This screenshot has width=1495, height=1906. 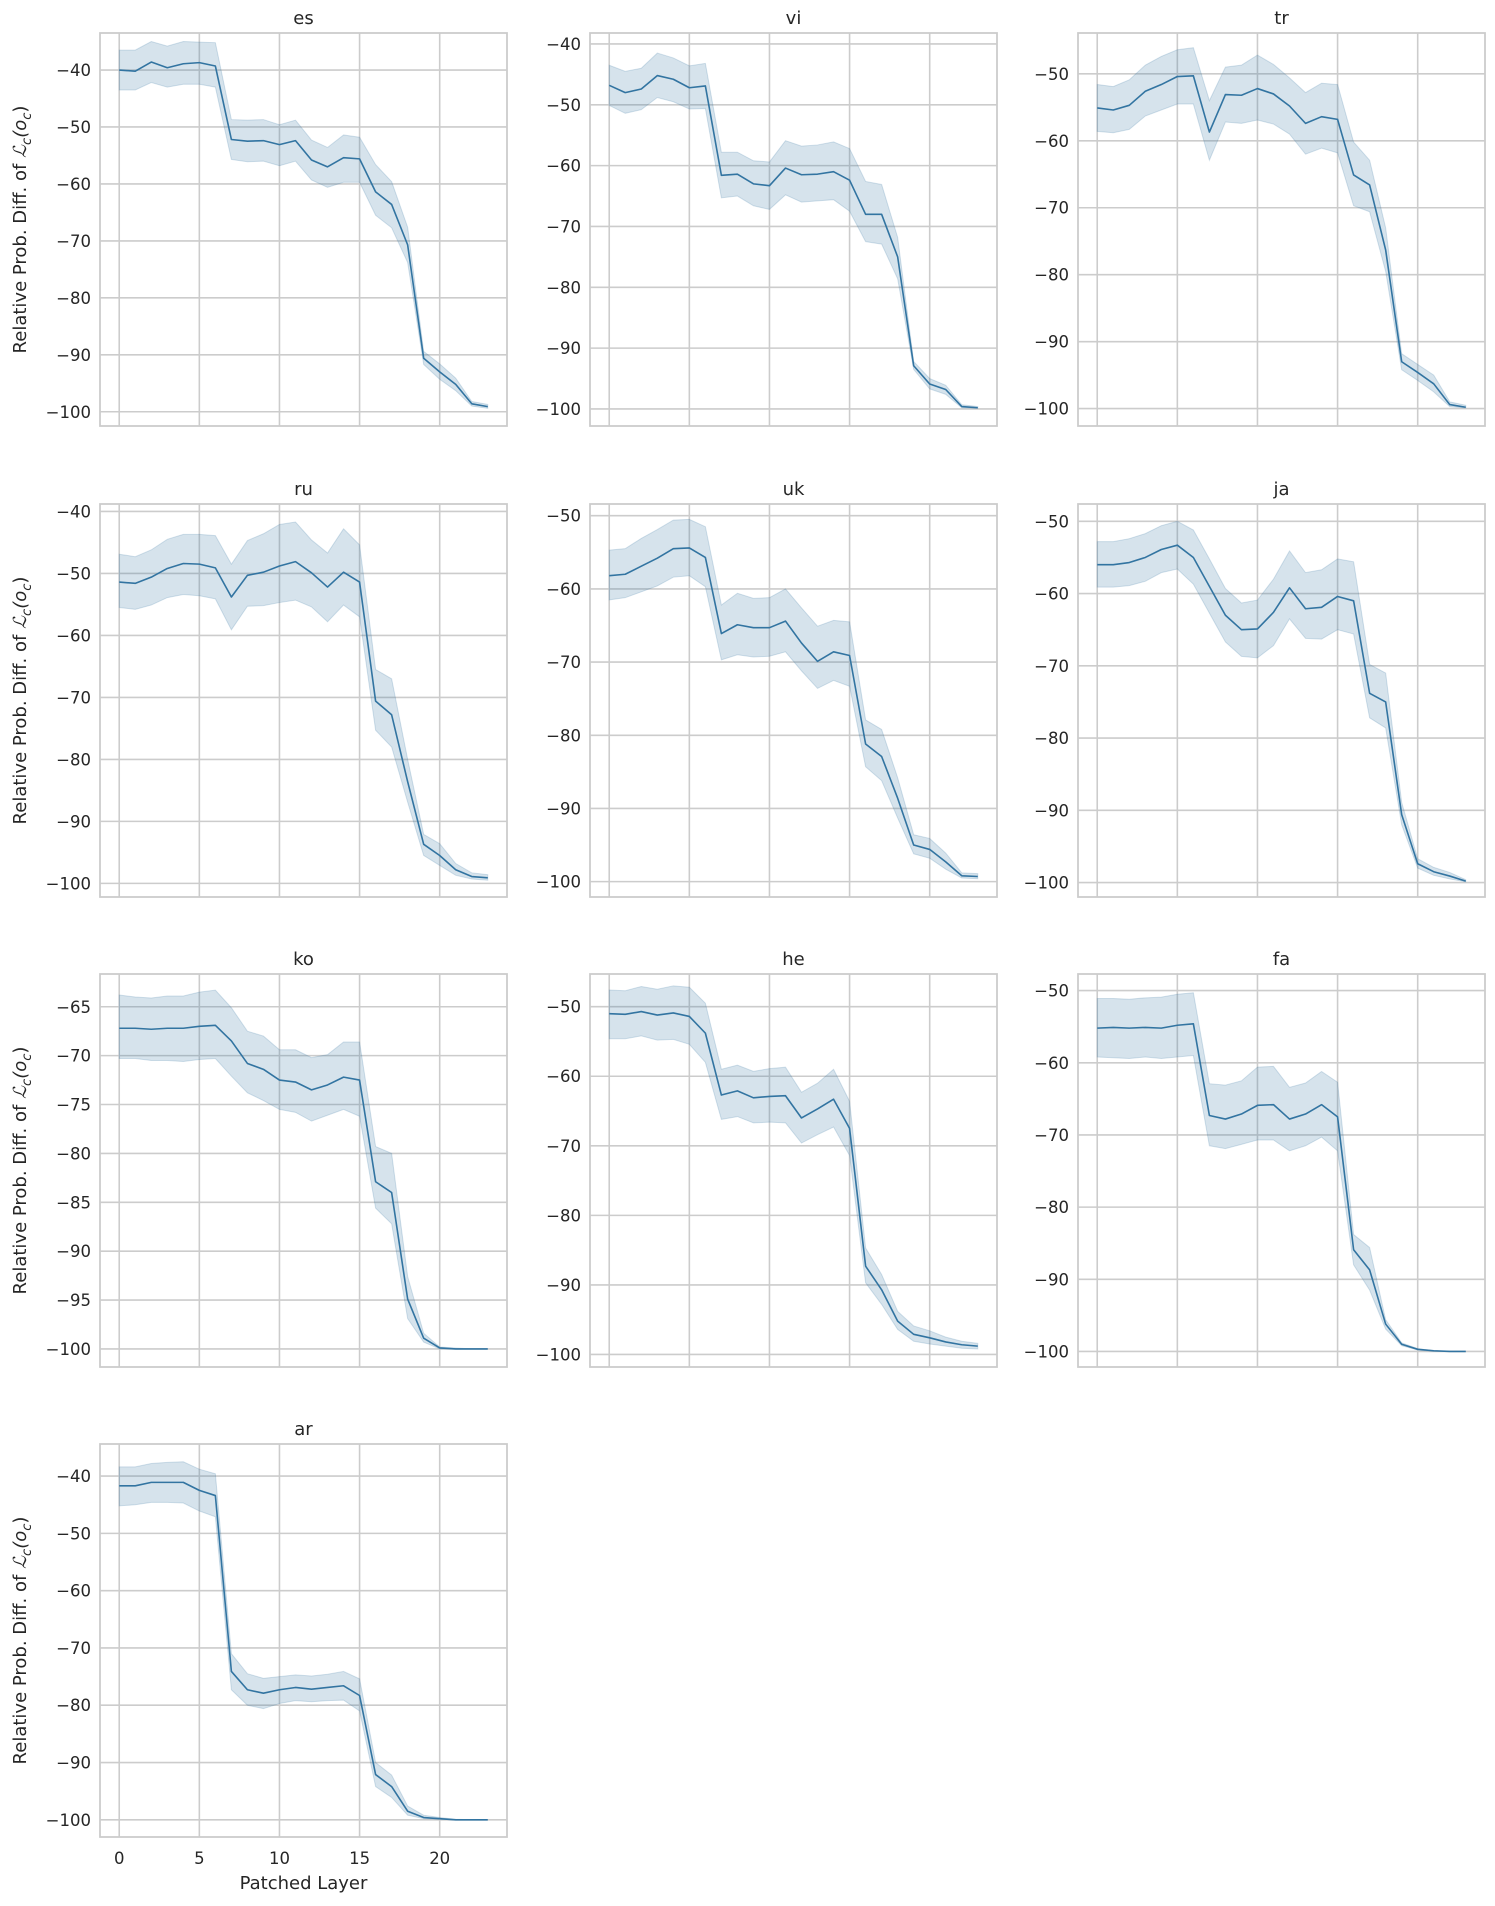 I want to click on y-label-arg-close: ), so click(x=20, y=109).